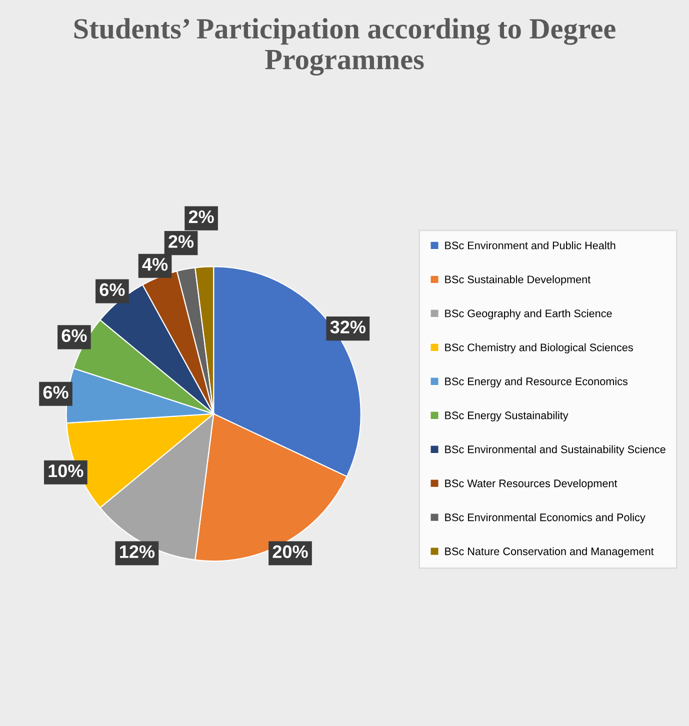 This screenshot has width=689, height=726. I want to click on legend-label: BSc Water Resources Development, so click(531, 484).